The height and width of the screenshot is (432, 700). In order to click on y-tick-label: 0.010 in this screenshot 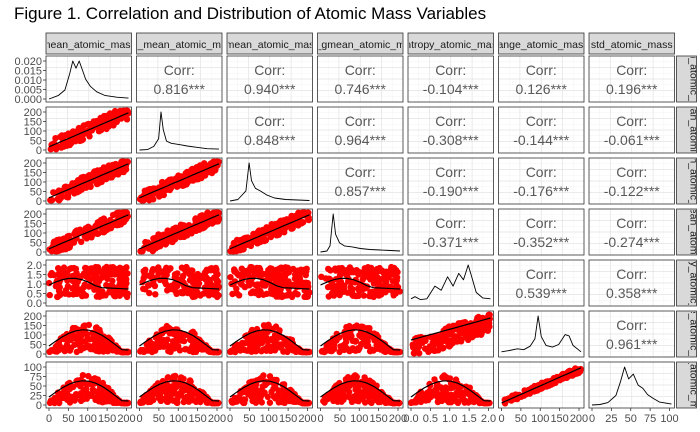, I will do `click(28, 81)`.